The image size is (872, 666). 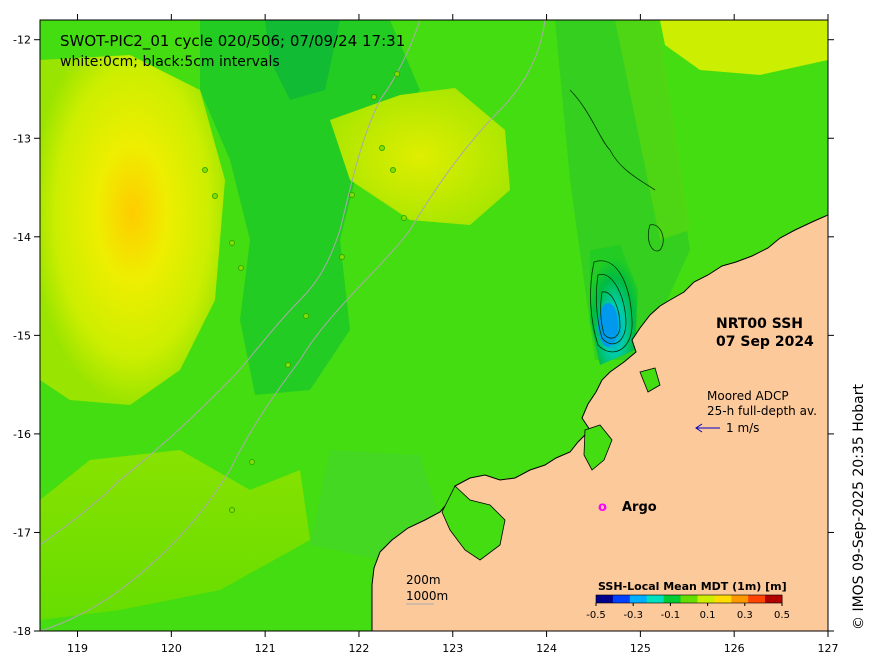 I want to click on y-tick-label: -15, so click(x=22, y=335).